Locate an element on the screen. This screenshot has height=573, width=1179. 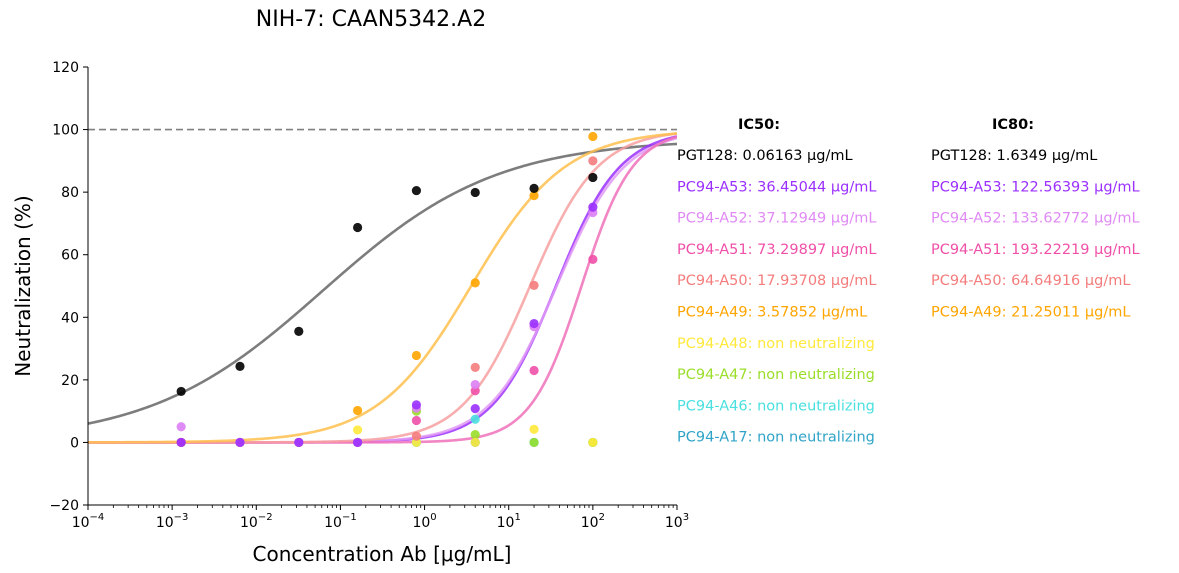
ic50-entry: PC94-A47: non neutralizing is located at coordinates (776, 375).